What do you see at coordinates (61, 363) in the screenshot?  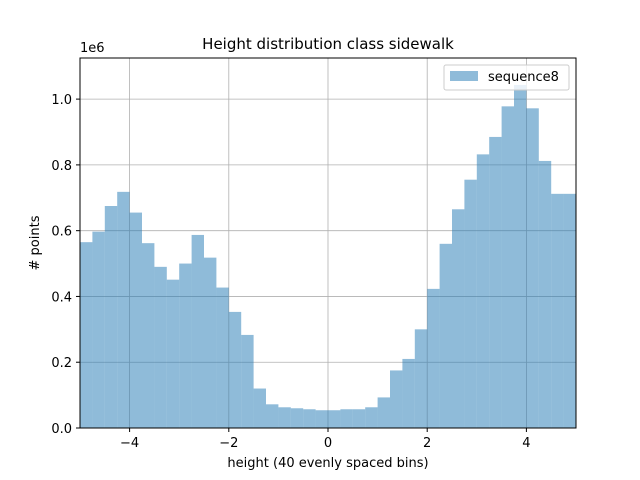 I see `y-tick-label: 0.2` at bounding box center [61, 363].